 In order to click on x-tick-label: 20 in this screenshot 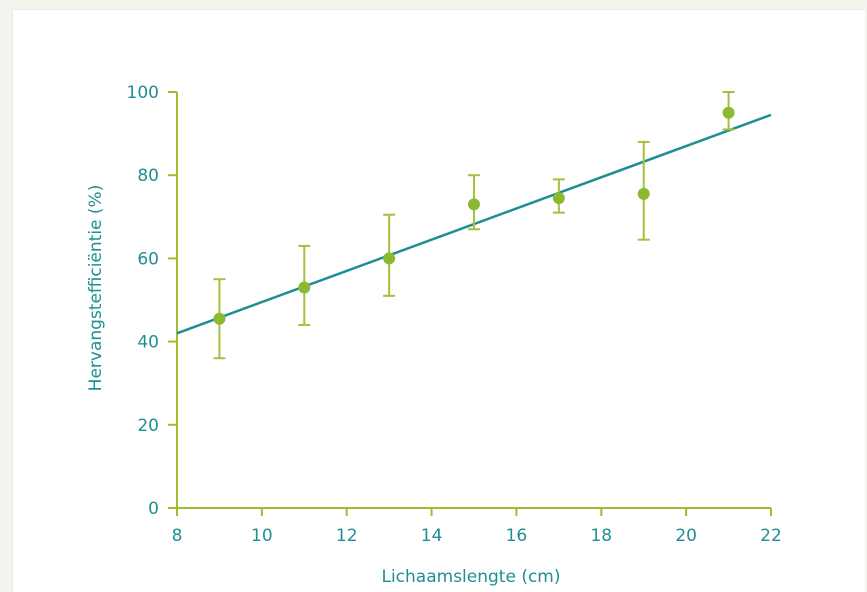, I will do `click(686, 536)`.